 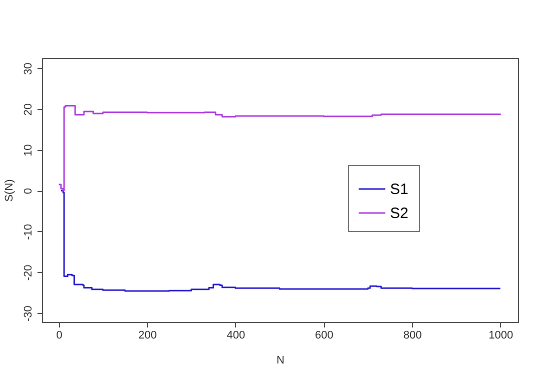 What do you see at coordinates (28, 232) in the screenshot?
I see `y-tick-label: -10` at bounding box center [28, 232].